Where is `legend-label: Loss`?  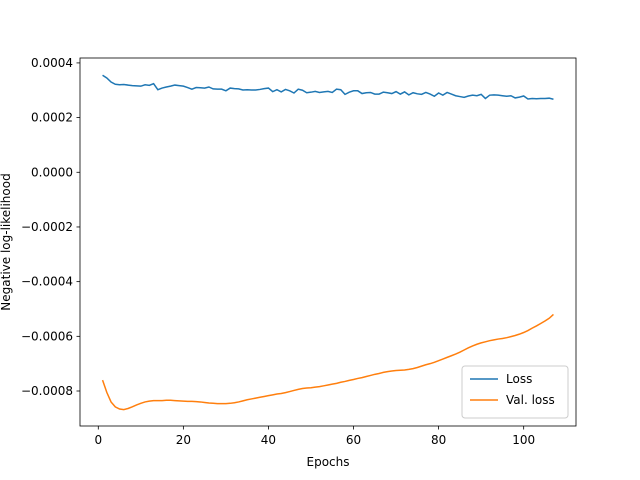
legend-label: Loss is located at coordinates (519, 379).